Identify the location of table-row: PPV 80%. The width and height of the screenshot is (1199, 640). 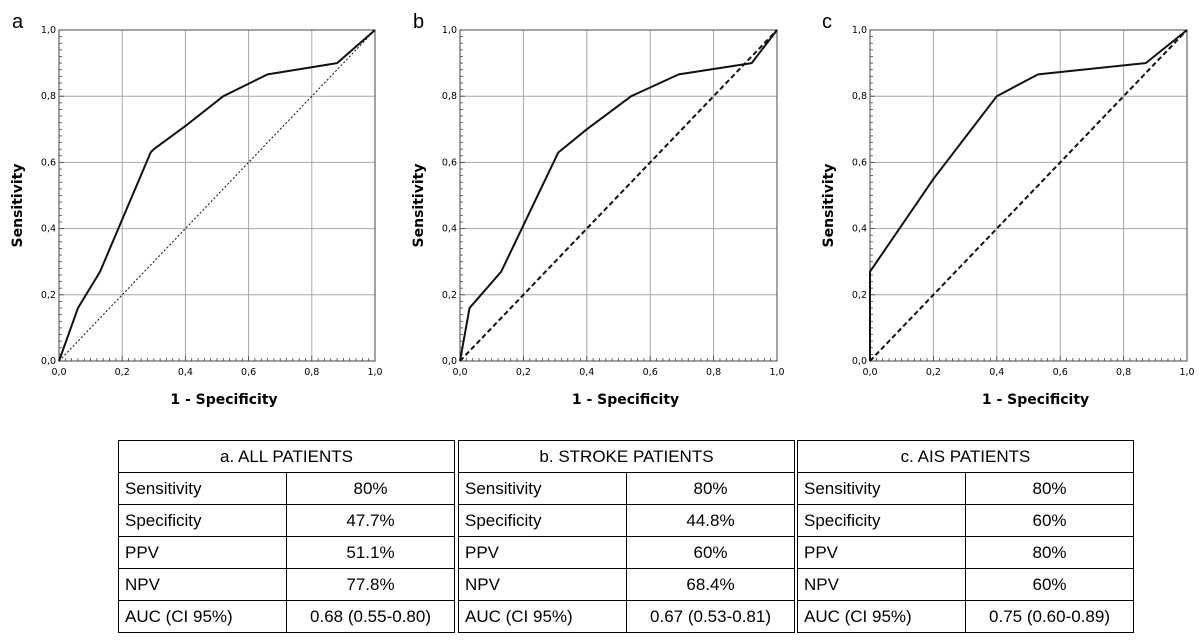
(965, 552).